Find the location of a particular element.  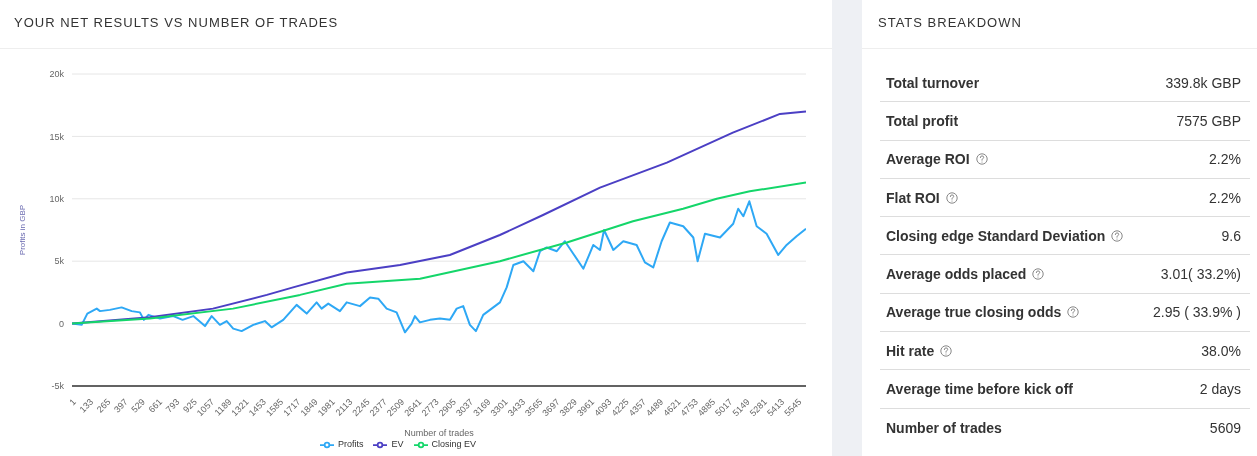

text: Total profit is located at coordinates (922, 120).